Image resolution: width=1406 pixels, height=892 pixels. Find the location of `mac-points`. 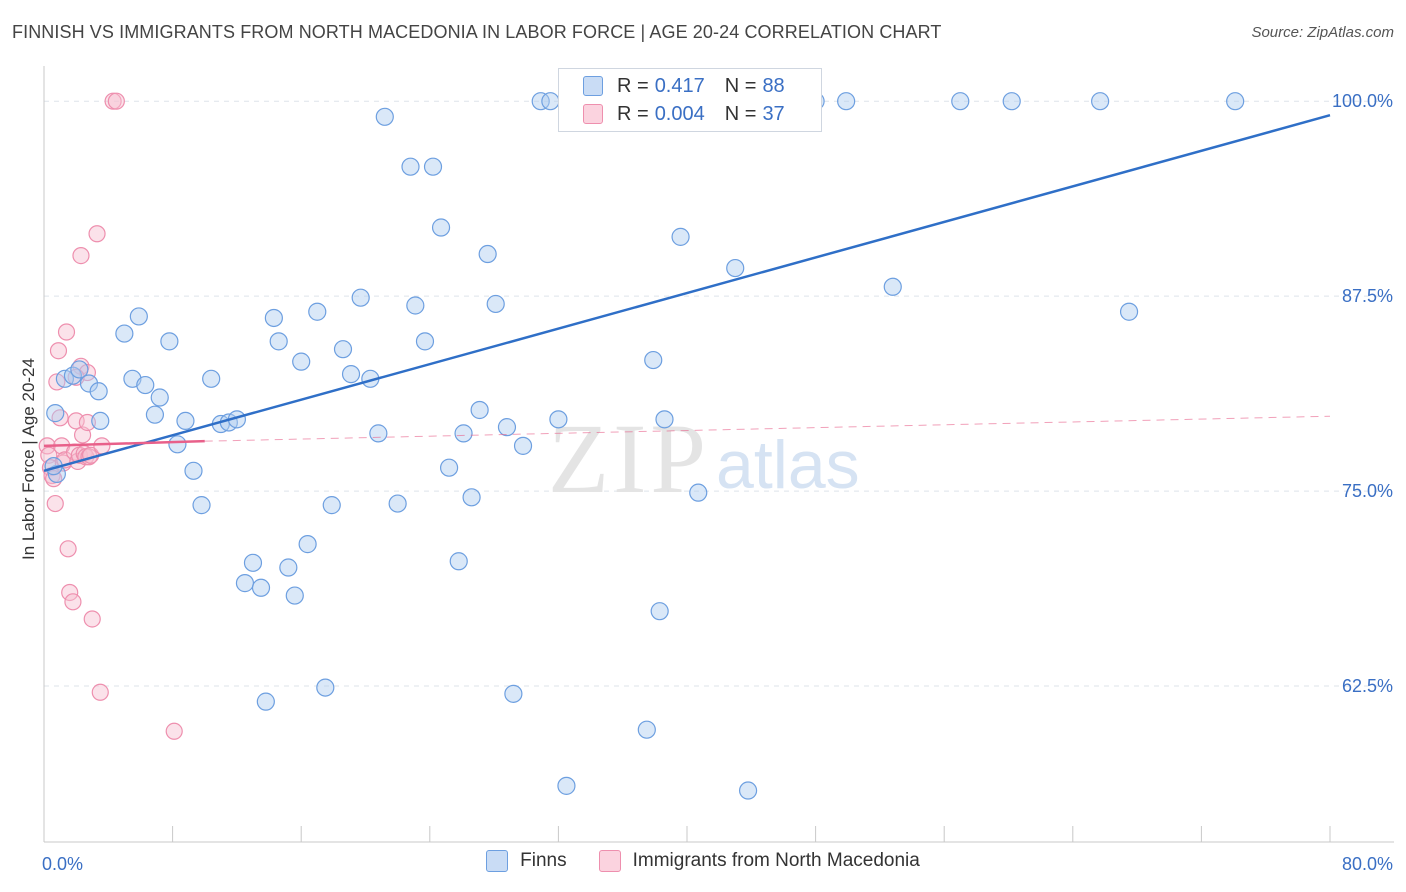

mac-points is located at coordinates (110, 416).